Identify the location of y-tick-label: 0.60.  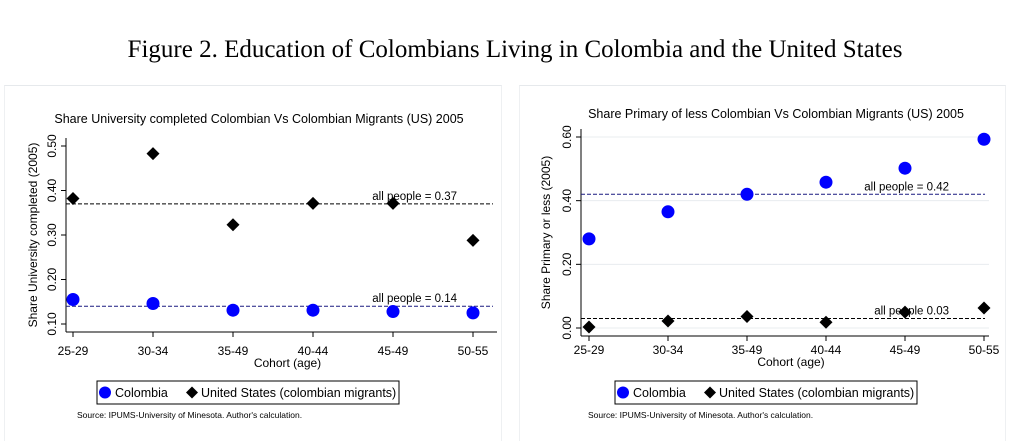
(567, 137).